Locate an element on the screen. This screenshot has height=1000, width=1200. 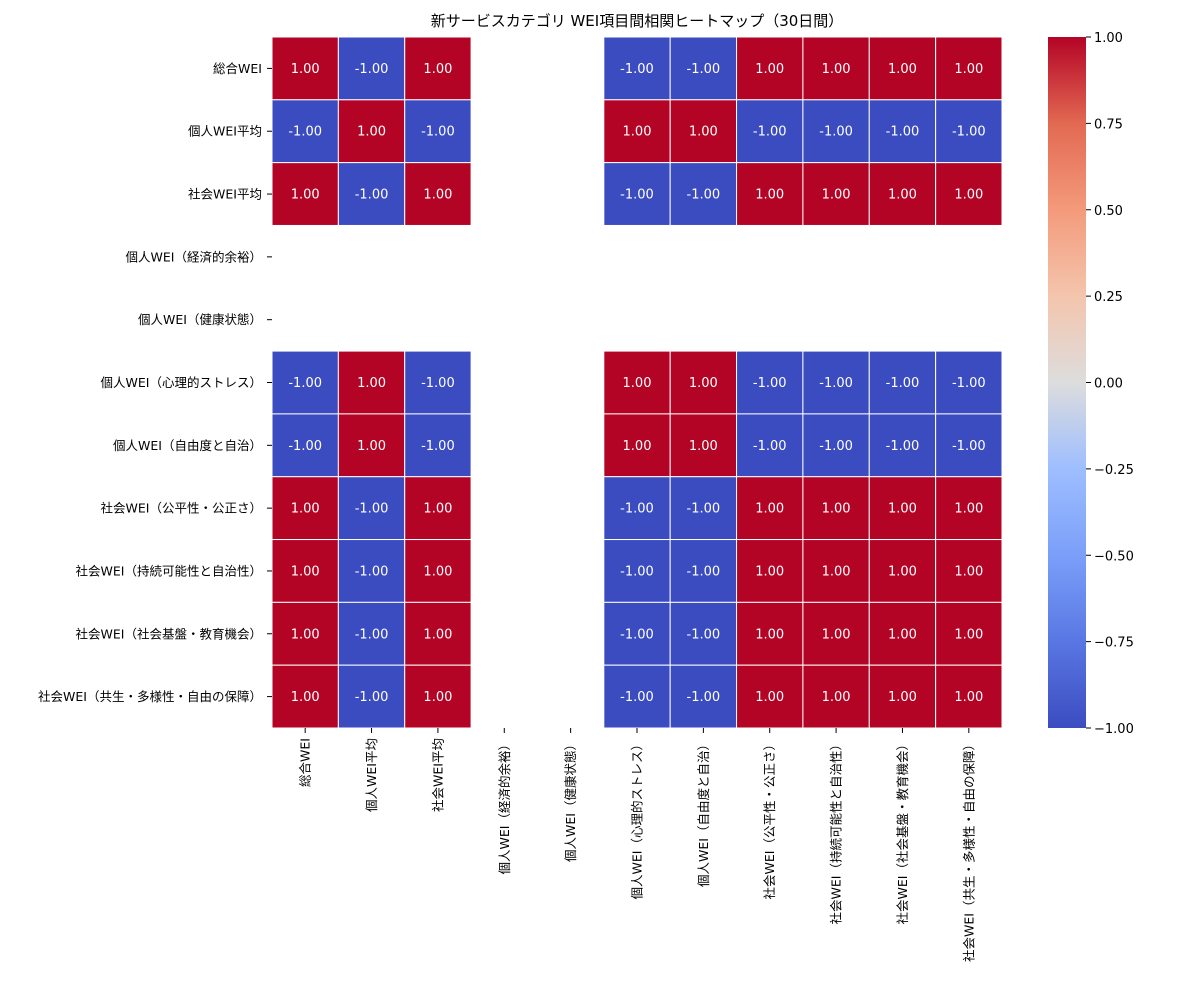
colorbar-tick-label: −0.50 is located at coordinates (1114, 556).